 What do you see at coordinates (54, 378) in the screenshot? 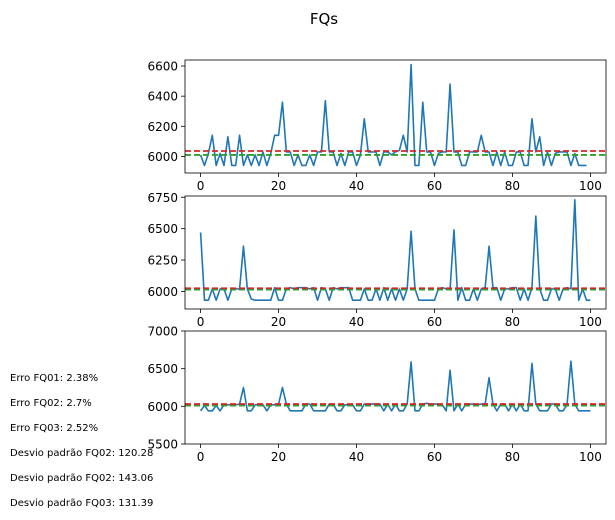
I see `error-fq01-note: Erro FQ01: 2.38%` at bounding box center [54, 378].